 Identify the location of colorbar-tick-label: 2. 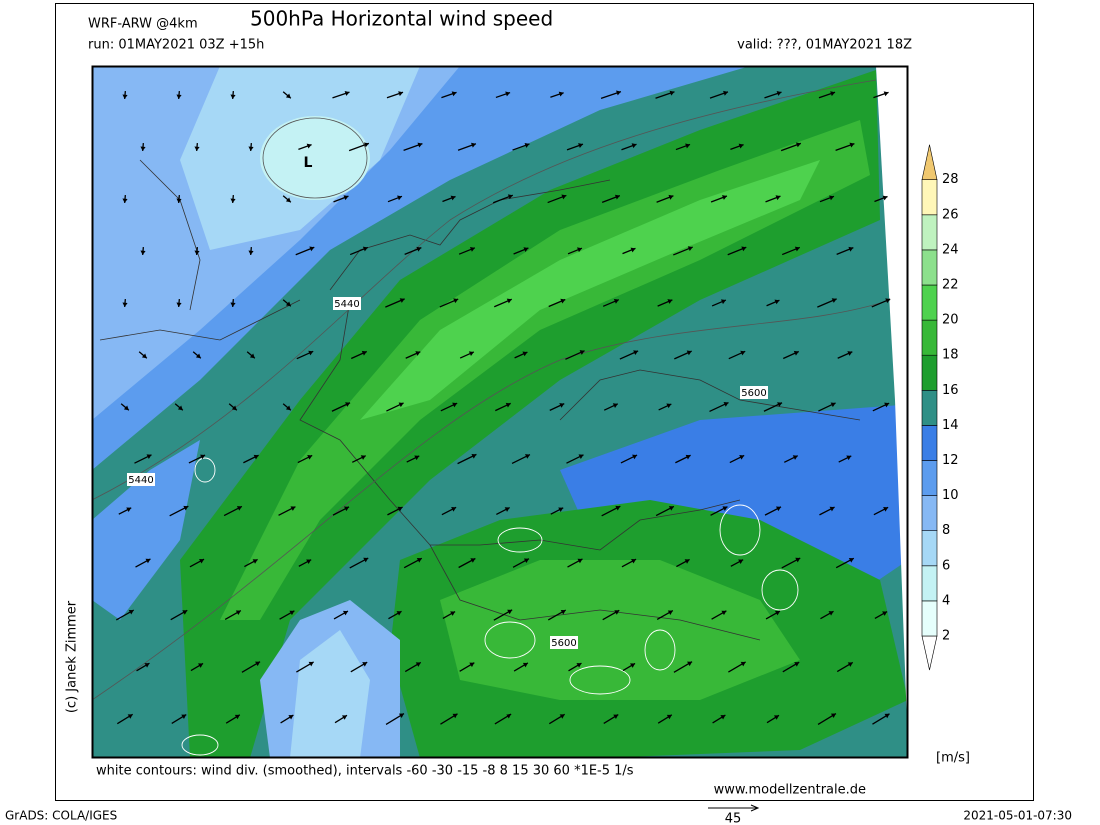
(946, 636).